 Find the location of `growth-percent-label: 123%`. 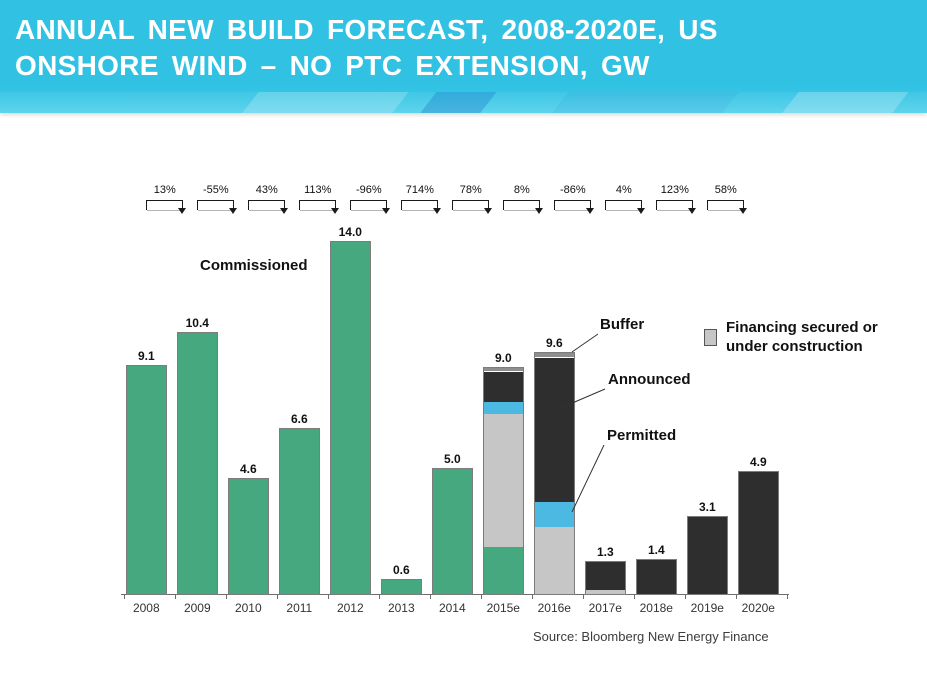

growth-percent-label: 123% is located at coordinates (674, 190).